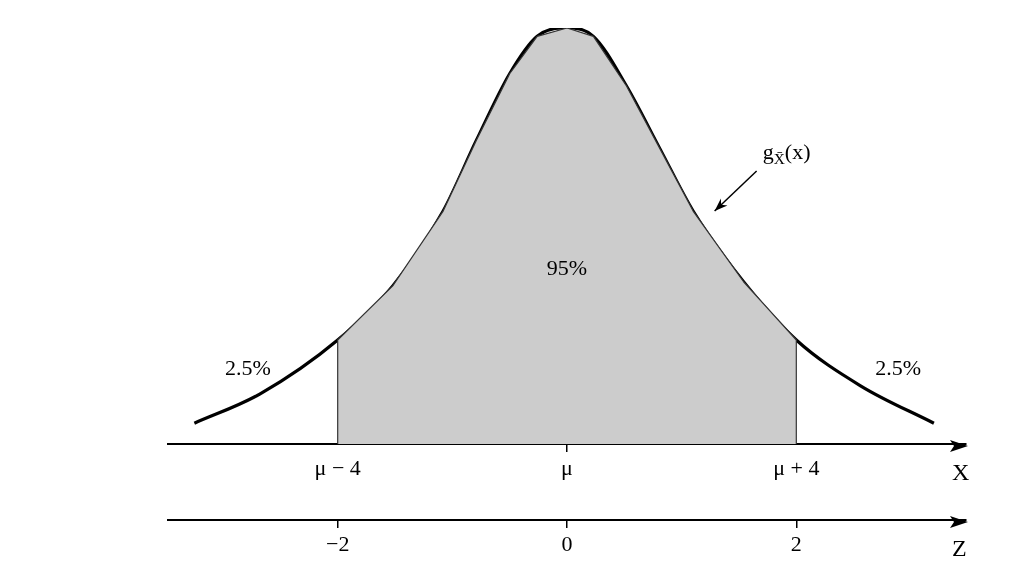 Image resolution: width=1036 pixels, height=580 pixels. Describe the element at coordinates (567, 268) in the screenshot. I see `annotation: 95%` at that location.